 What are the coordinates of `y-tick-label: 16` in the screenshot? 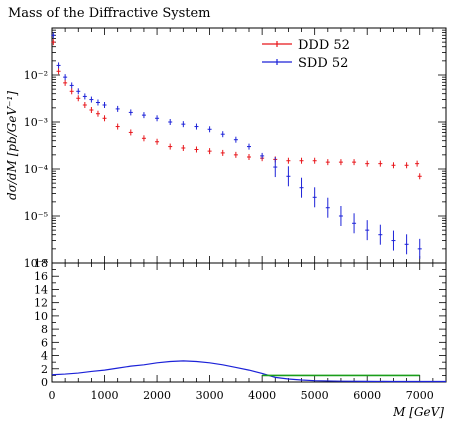 It's located at (41, 276).